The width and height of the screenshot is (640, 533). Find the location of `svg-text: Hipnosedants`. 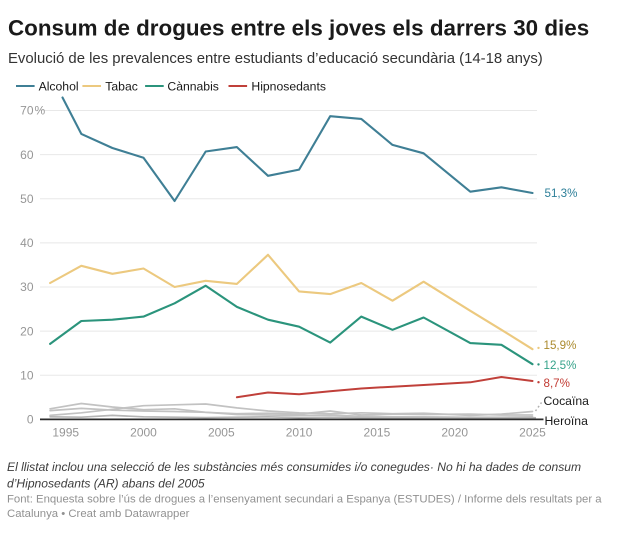

svg-text: Hipnosedants is located at coordinates (288, 87).